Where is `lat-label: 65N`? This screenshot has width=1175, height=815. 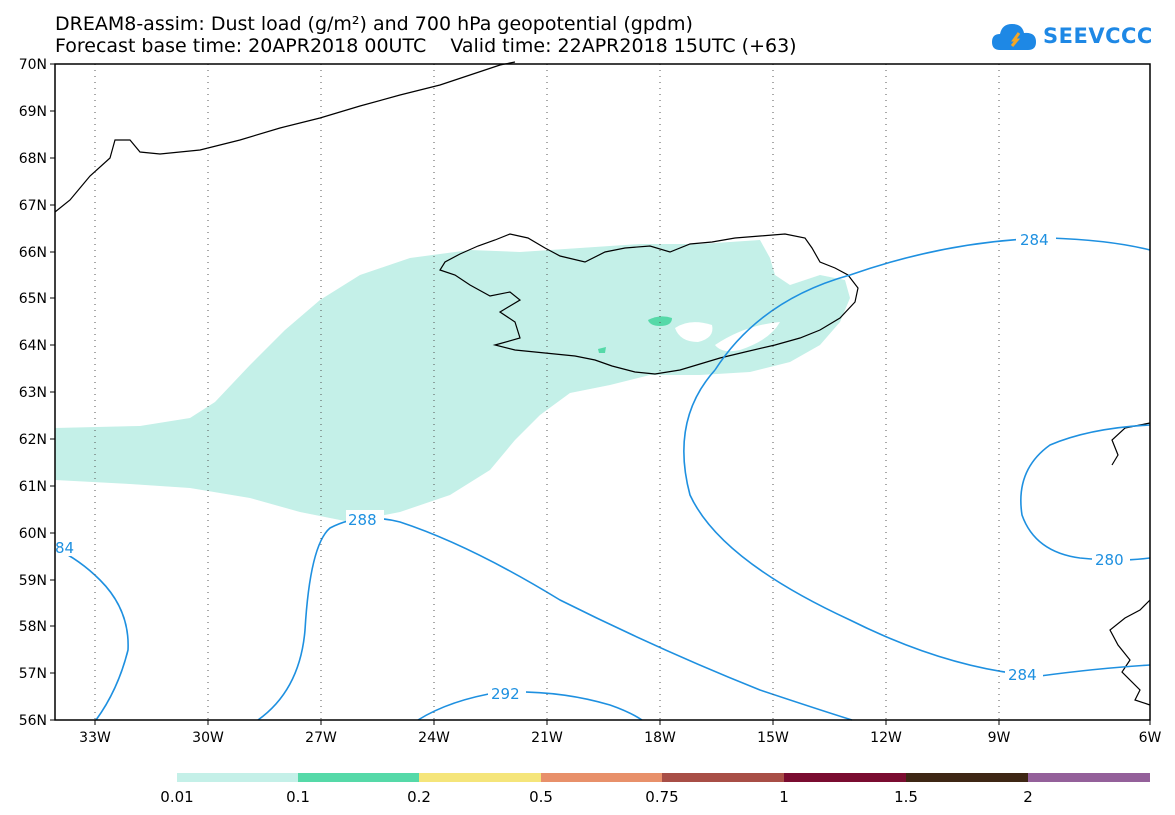 lat-label: 65N is located at coordinates (33, 299).